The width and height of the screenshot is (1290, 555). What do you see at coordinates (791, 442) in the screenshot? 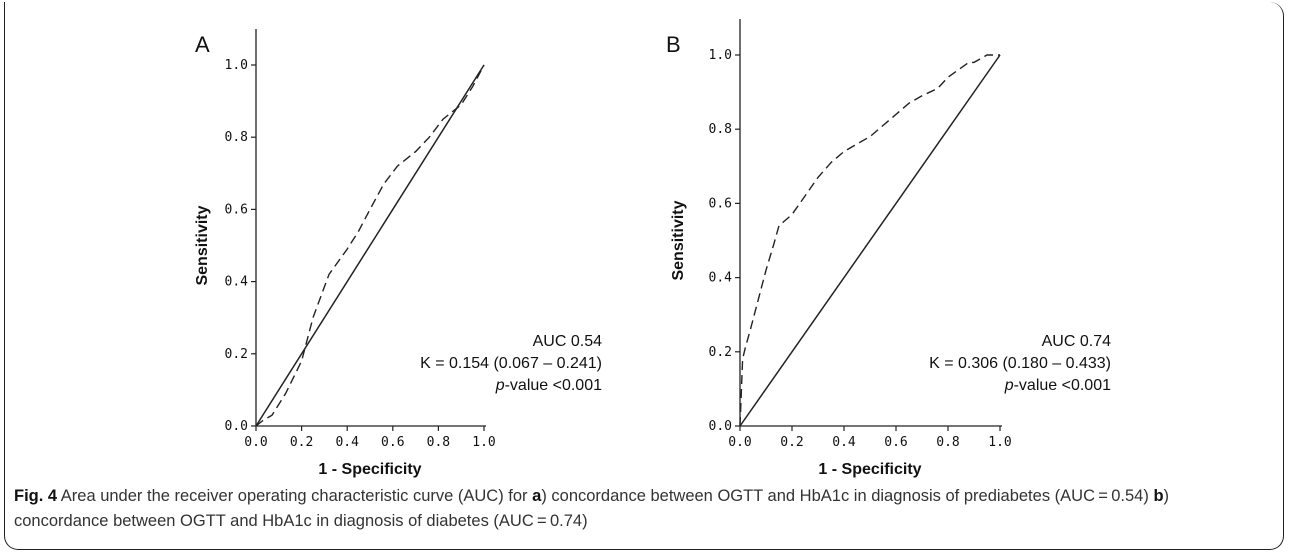
I see `panel-b-x-tick-label: 0.2` at bounding box center [791, 442].